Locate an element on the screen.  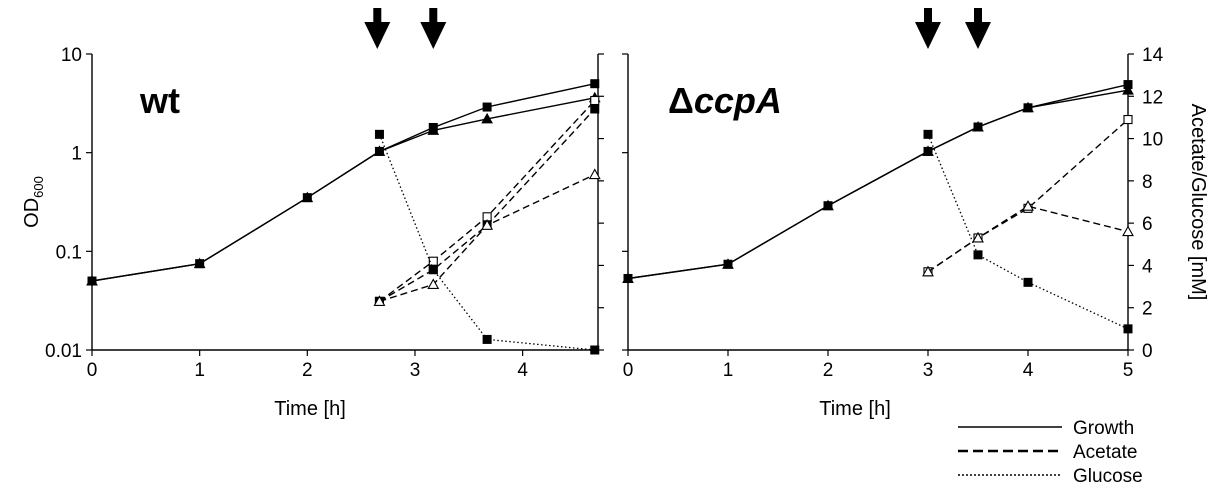
ccpa-x-tick-label: 0 is located at coordinates (628, 370).